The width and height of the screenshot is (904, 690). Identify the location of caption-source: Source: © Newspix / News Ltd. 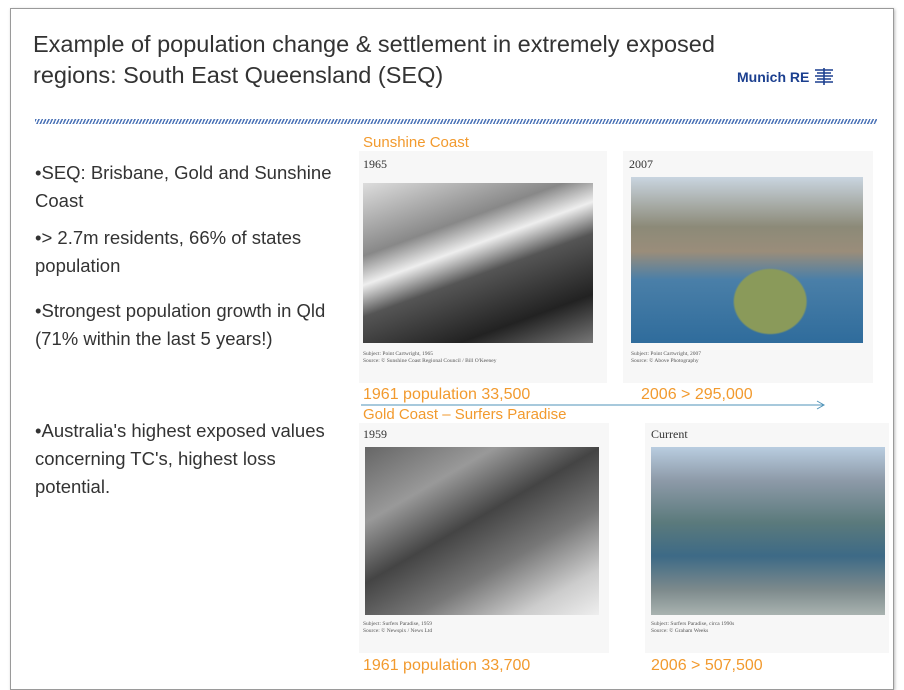
(398, 631).